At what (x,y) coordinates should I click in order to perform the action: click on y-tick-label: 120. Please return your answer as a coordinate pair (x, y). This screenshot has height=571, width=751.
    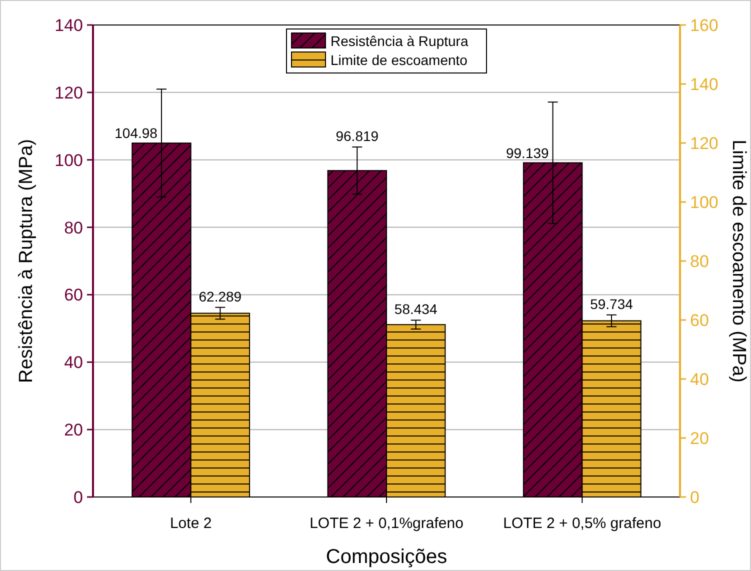
    Looking at the image, I should click on (68, 92).